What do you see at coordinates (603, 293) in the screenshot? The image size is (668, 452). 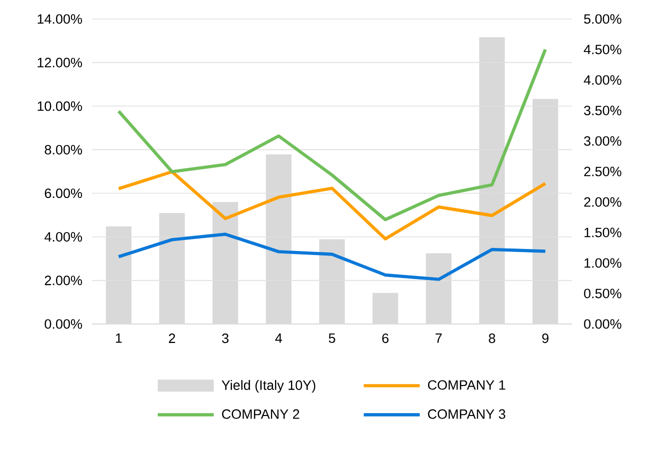 I see `y2-tick-label: 0.50%` at bounding box center [603, 293].